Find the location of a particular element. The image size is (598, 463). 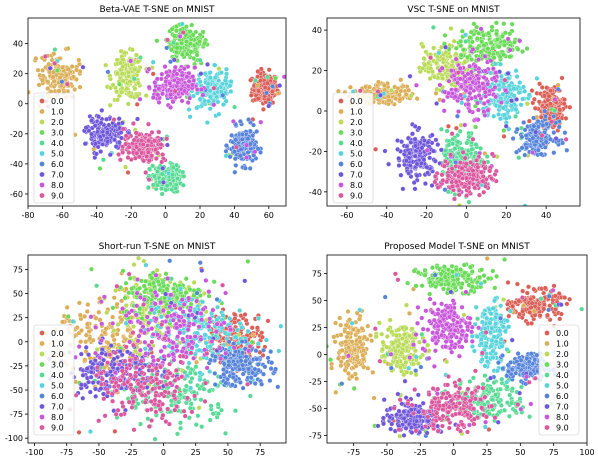

x-tick-label: -20 is located at coordinates (131, 215).